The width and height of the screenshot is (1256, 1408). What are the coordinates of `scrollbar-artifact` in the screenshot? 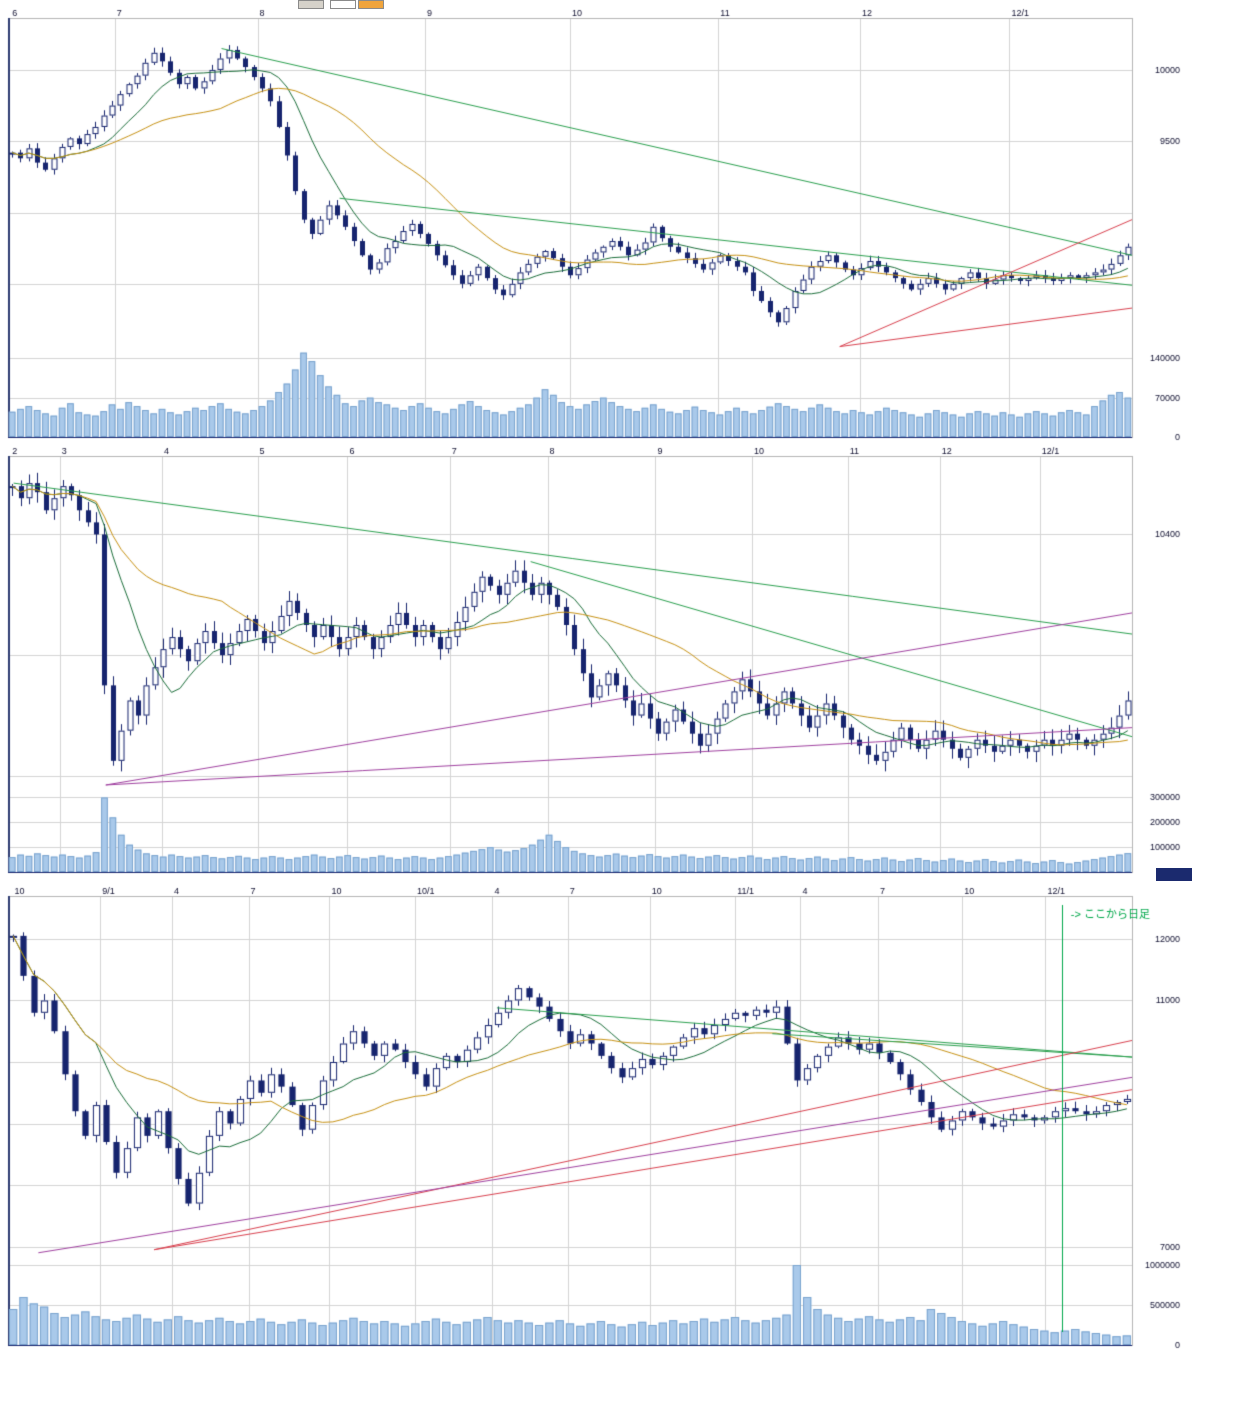 It's located at (1174, 874).